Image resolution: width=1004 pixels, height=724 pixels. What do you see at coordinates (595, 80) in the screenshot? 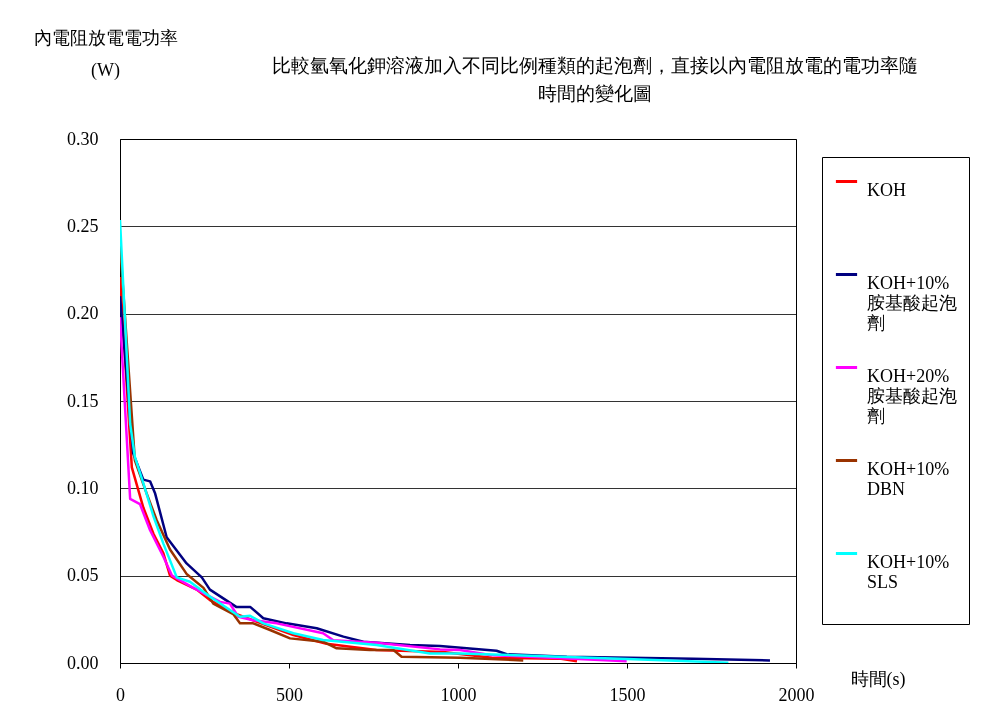
I see `chart-title: 比較氫氧化鉀溶液加入不同比例種類的起泡劑，直接以內電阻放電的電功率隨時間的變化圖` at bounding box center [595, 80].